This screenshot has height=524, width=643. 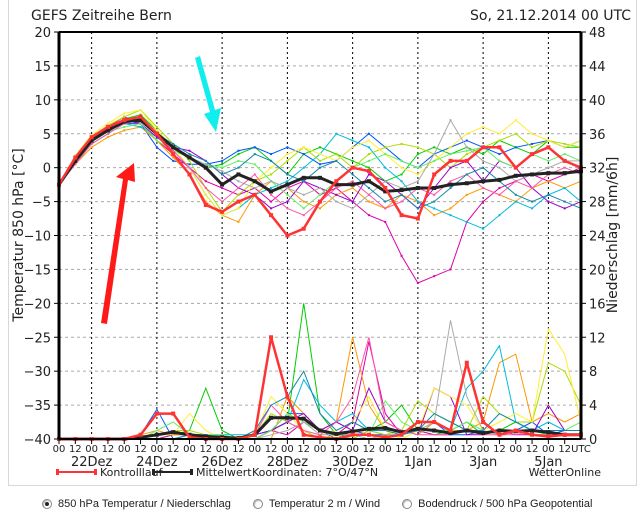 What do you see at coordinates (37, 372) in the screenshot?
I see `y-tick-label: −30` at bounding box center [37, 372].